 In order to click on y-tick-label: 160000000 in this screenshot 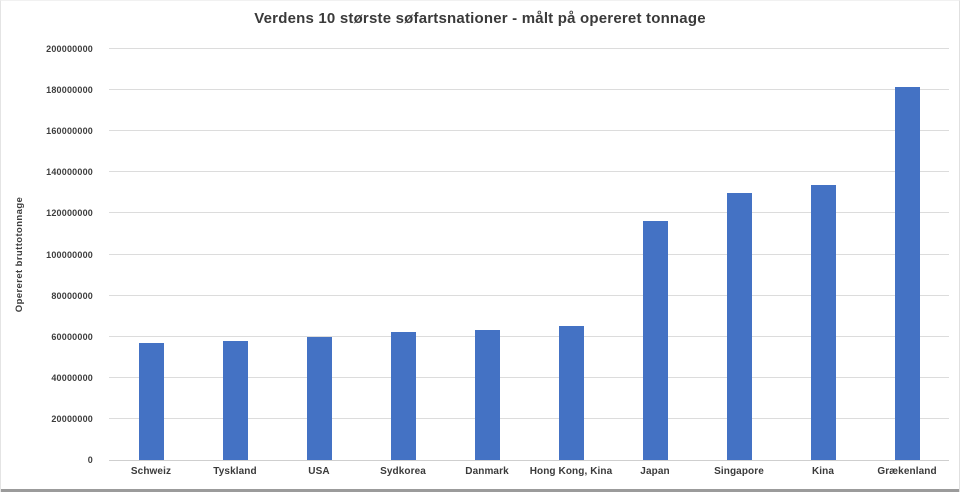, I will do `click(69, 131)`.